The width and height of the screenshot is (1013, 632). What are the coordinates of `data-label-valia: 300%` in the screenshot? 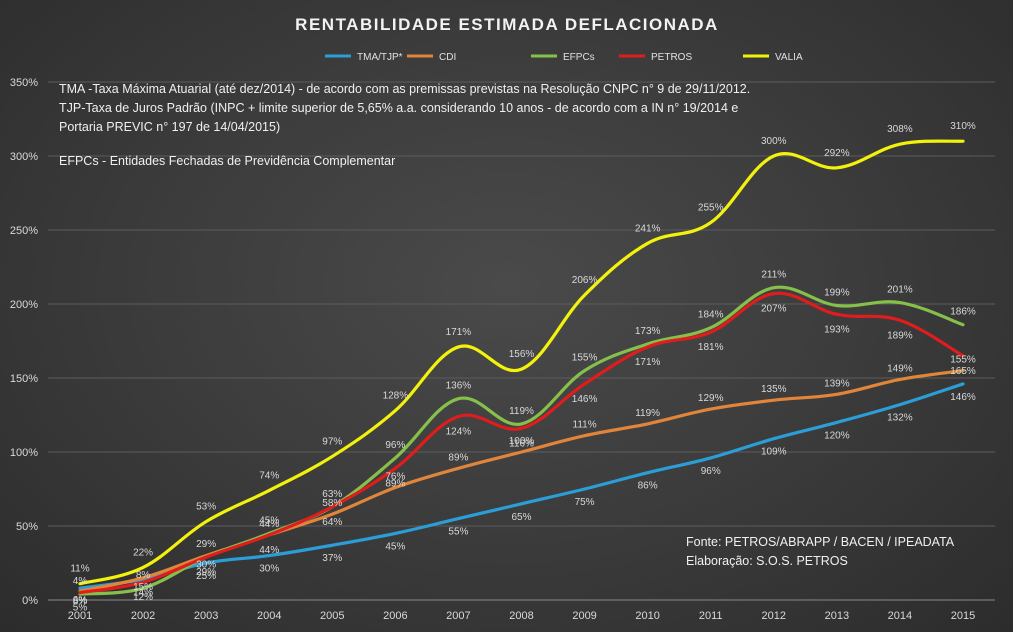 It's located at (774, 141).